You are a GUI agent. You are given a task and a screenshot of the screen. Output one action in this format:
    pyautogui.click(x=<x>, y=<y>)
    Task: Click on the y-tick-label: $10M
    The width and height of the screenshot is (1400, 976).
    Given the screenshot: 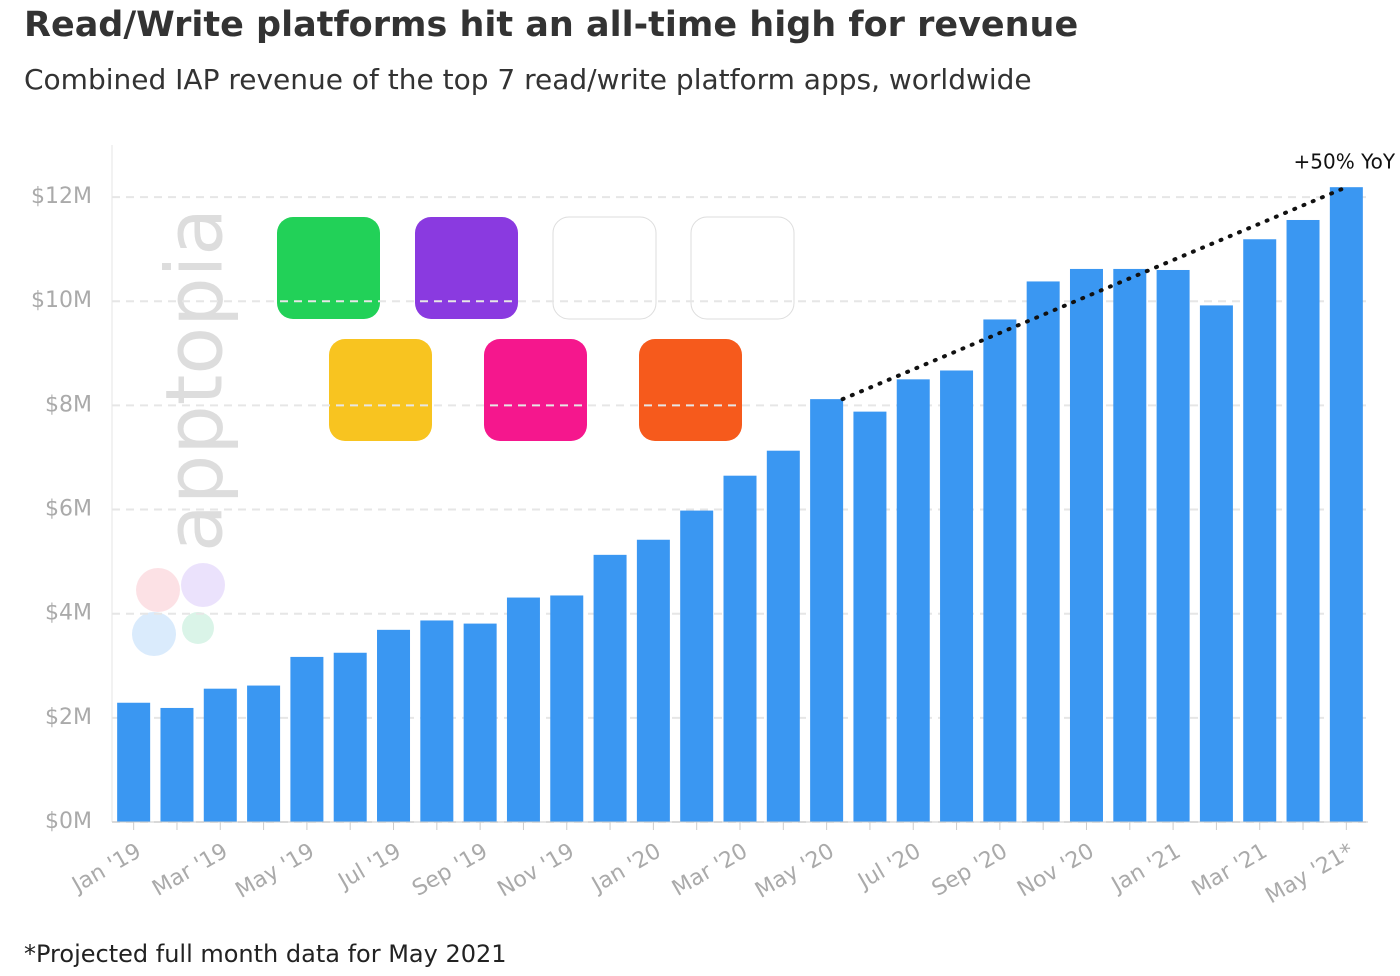 What is the action you would take?
    pyautogui.click(x=61, y=300)
    